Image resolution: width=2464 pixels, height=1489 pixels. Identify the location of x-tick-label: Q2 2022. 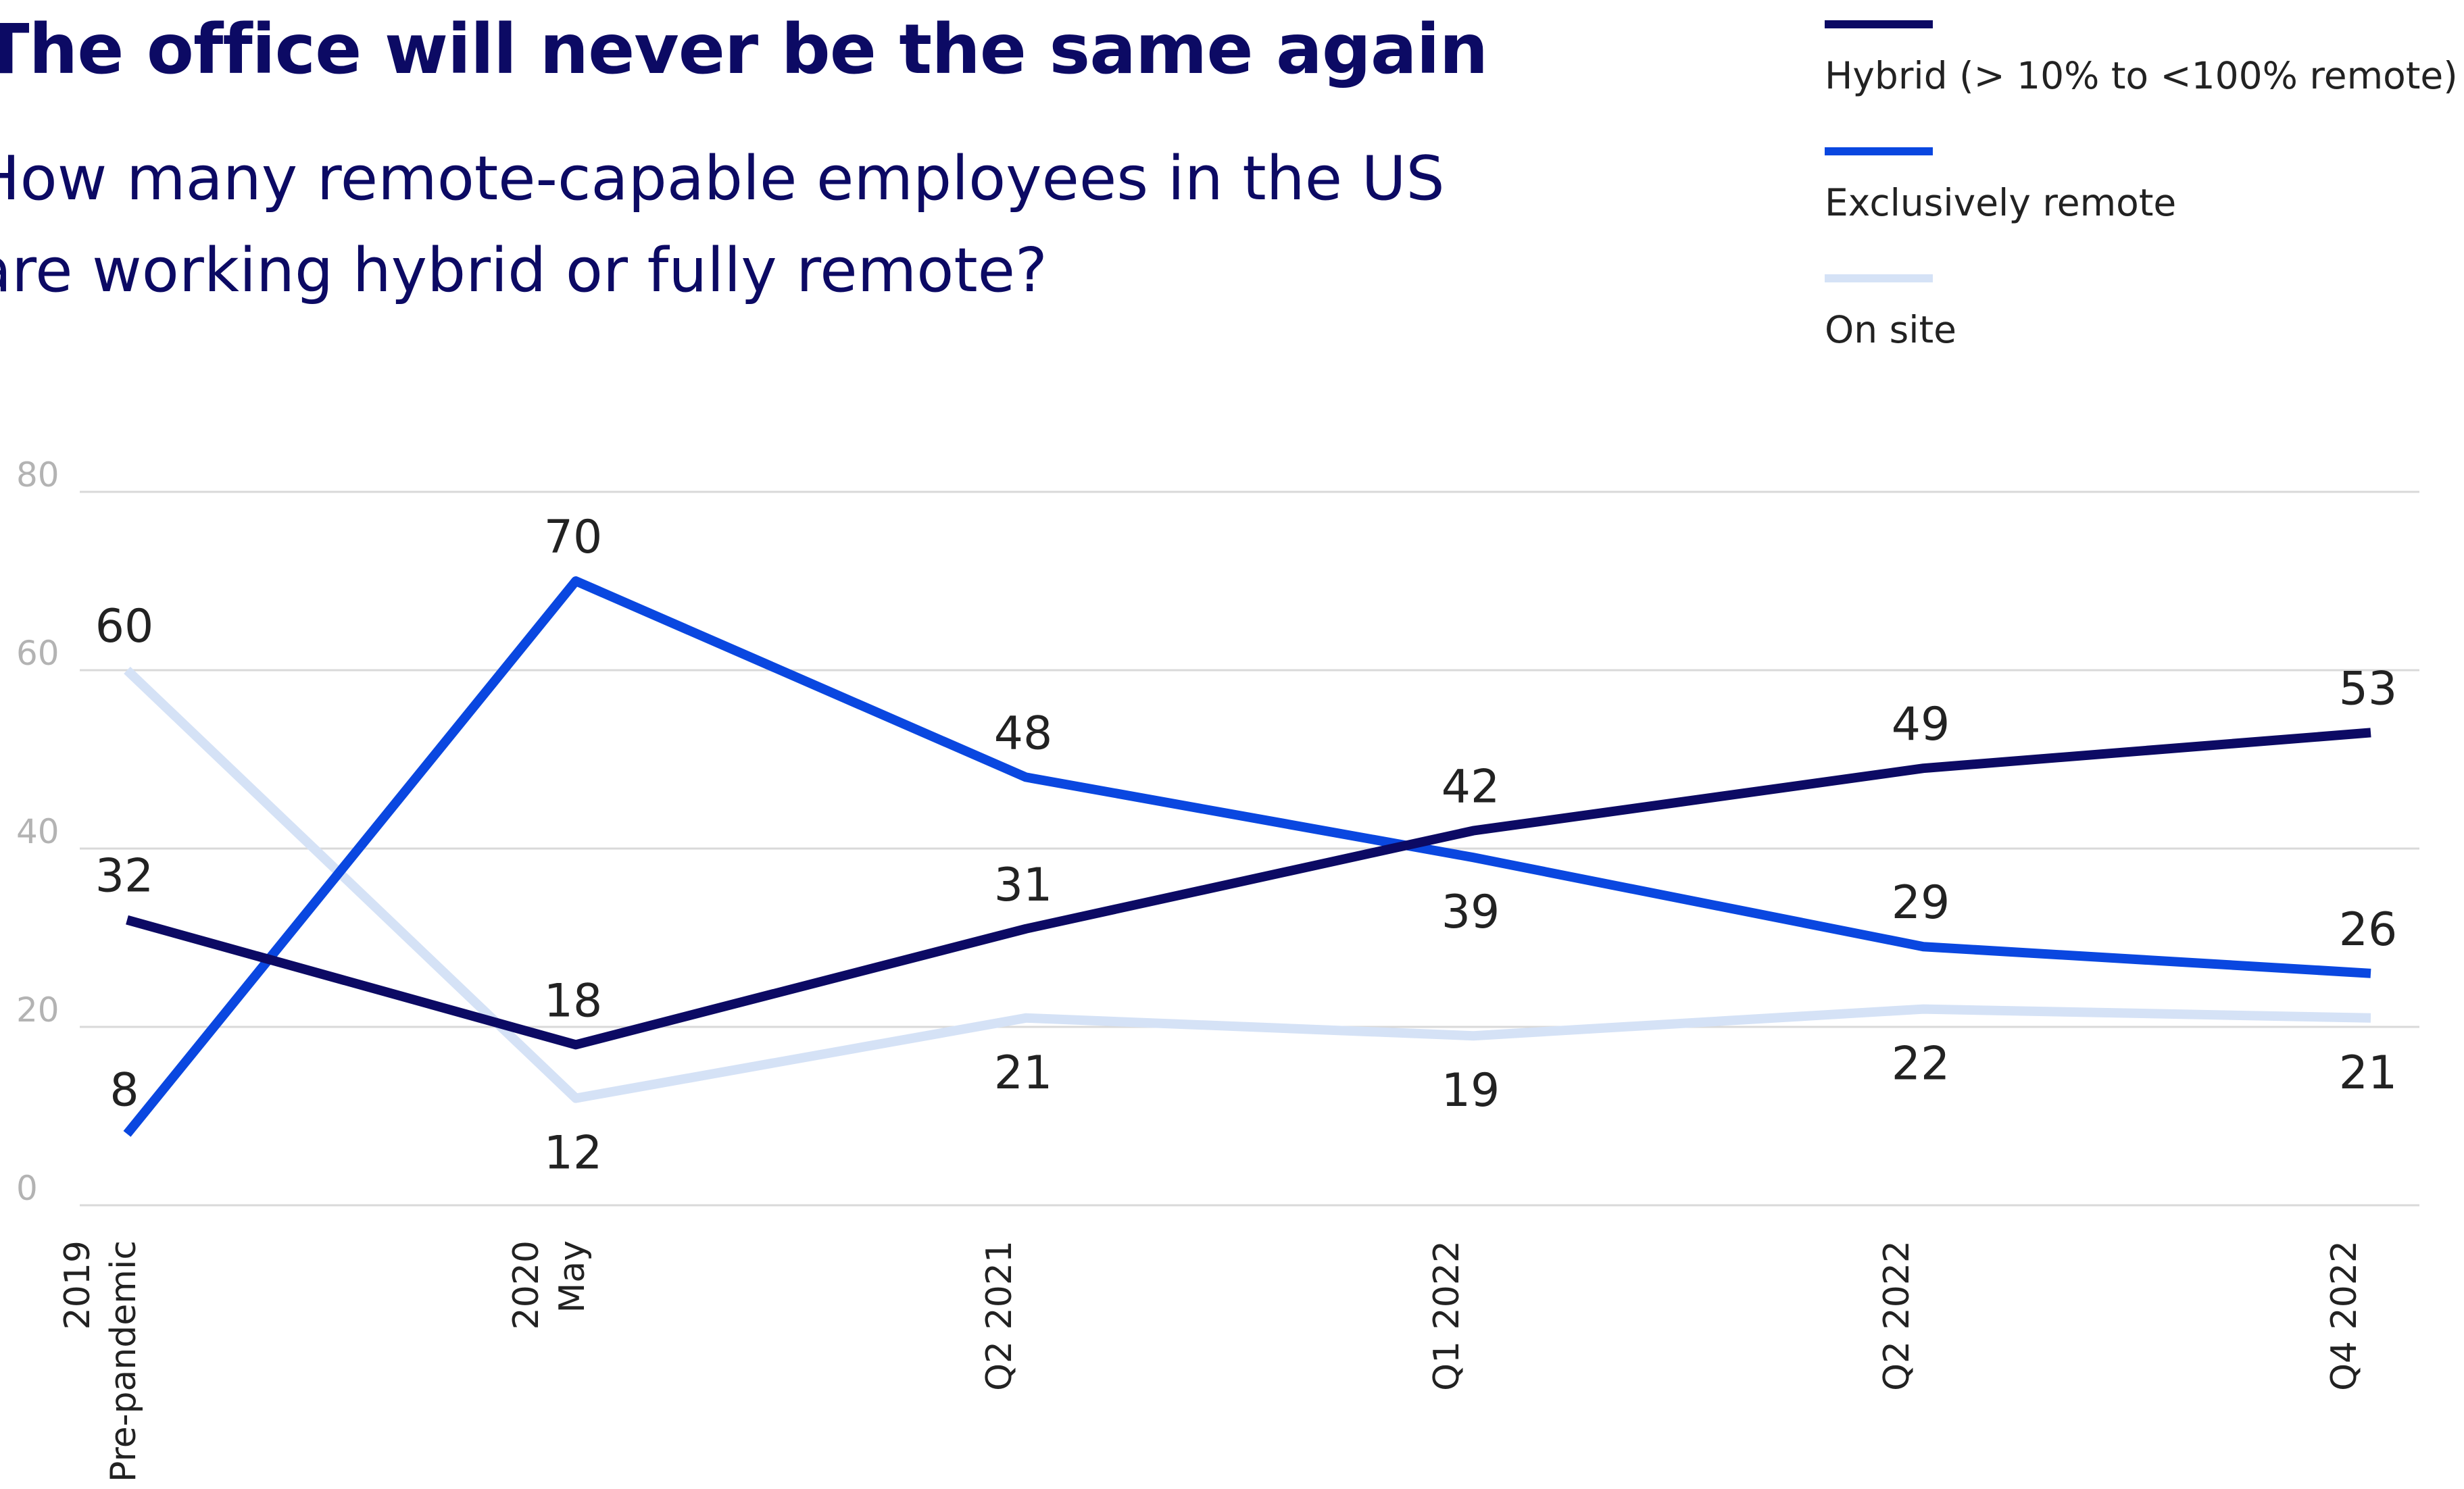
(1897, 1315).